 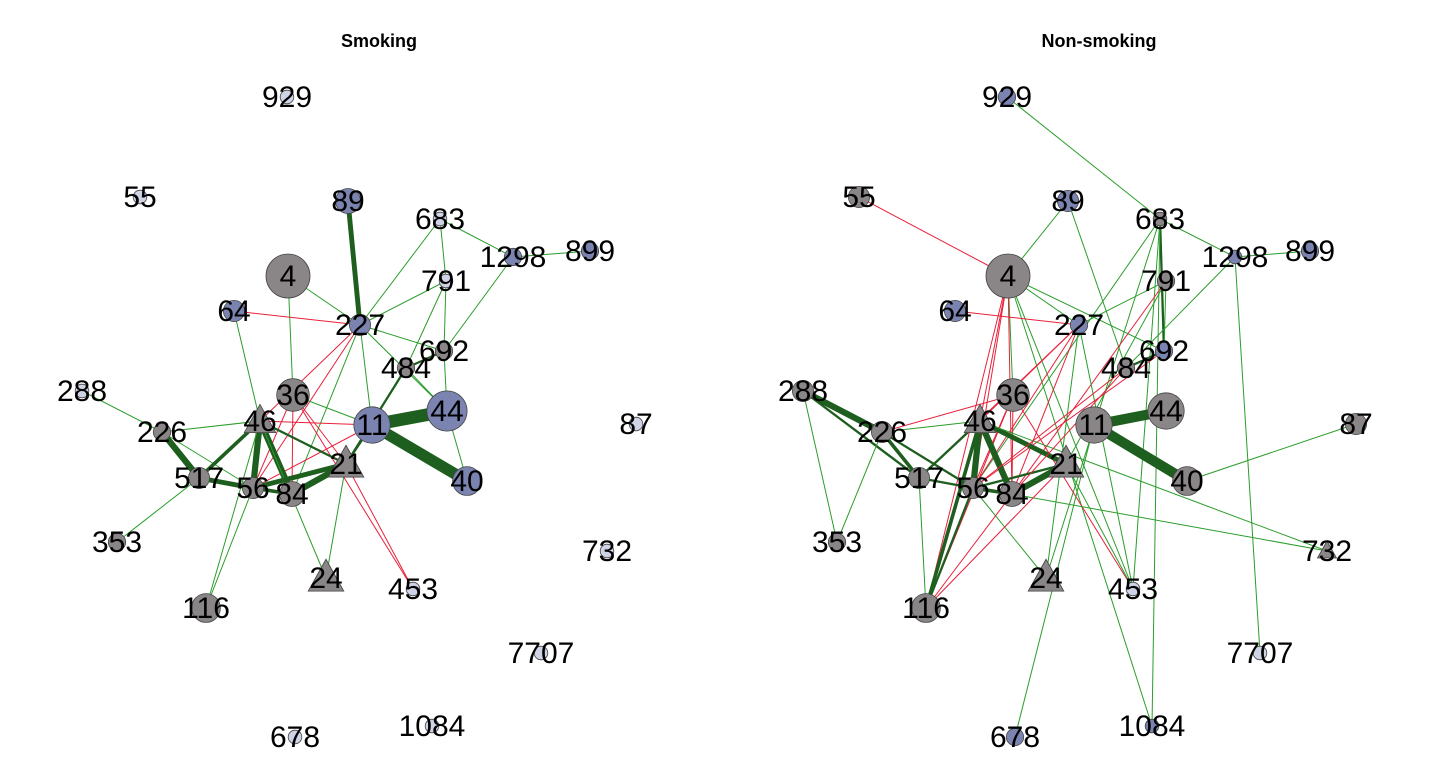 I want to click on node-label-55: 55, so click(x=858, y=197).